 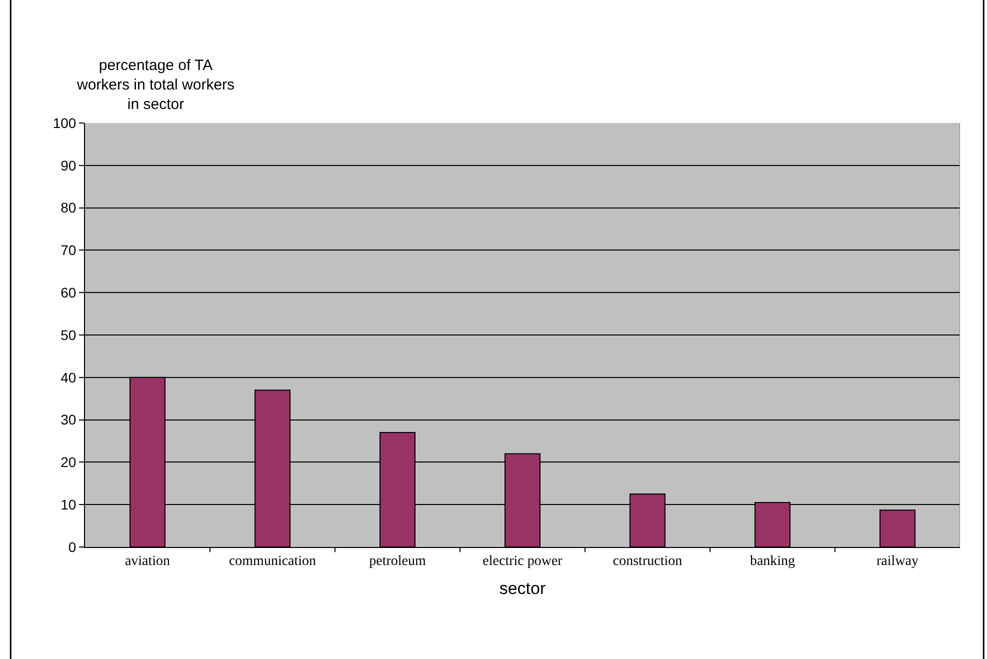 What do you see at coordinates (68, 250) in the screenshot?
I see `y-tick-label: 70` at bounding box center [68, 250].